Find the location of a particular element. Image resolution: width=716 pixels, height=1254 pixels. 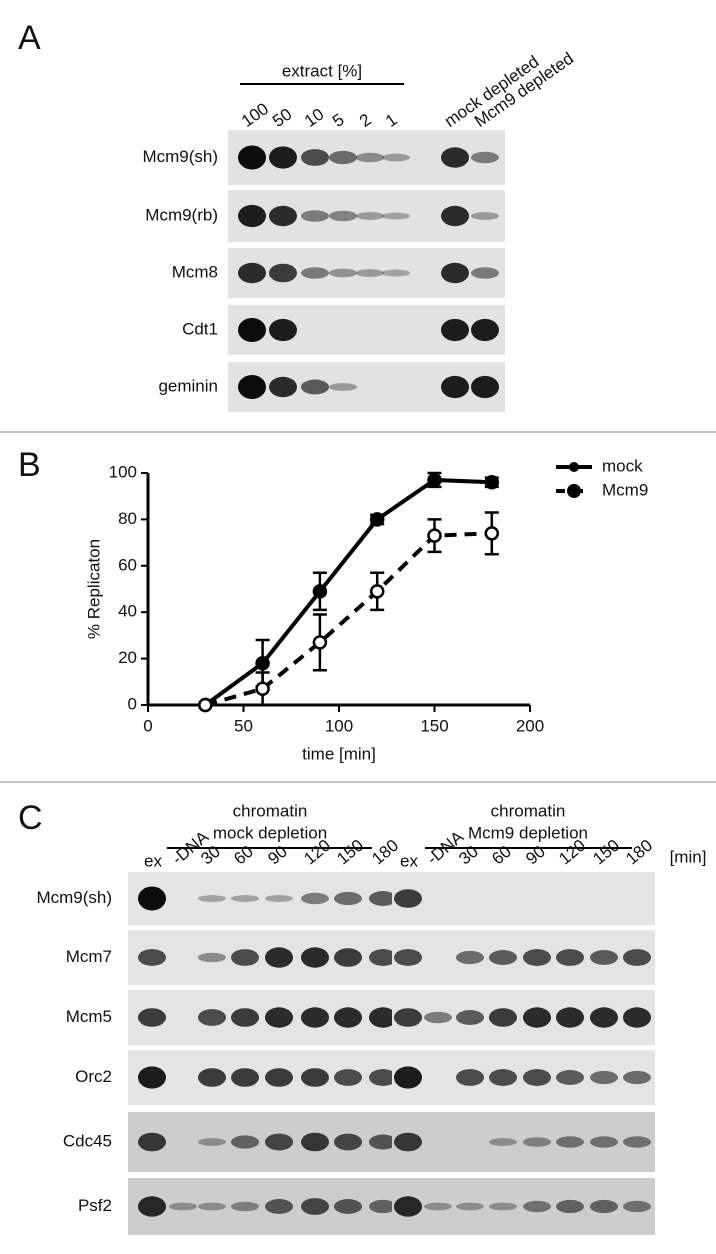

lane-label: 5 is located at coordinates (338, 120).